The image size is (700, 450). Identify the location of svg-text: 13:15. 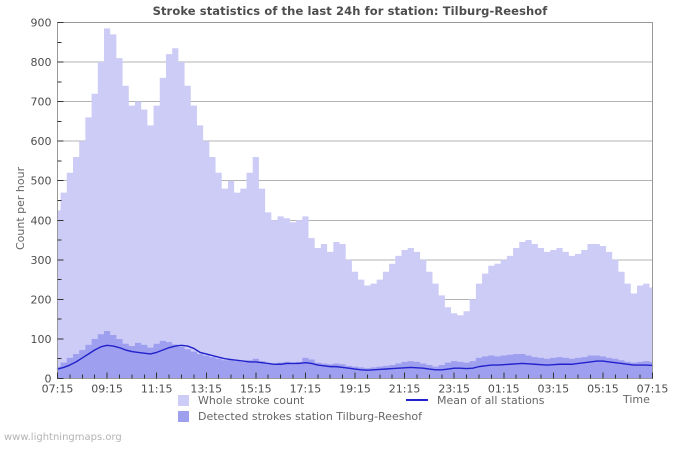
(206, 389).